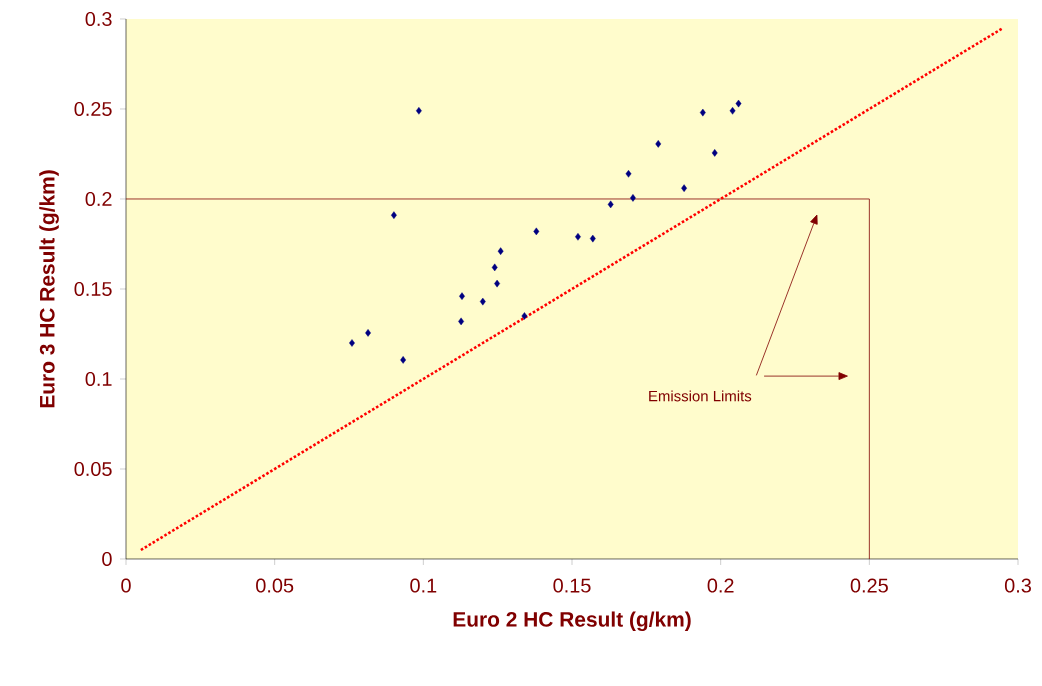 The height and width of the screenshot is (686, 1042). What do you see at coordinates (720, 585) in the screenshot?
I see `x-tick-label: 0.2` at bounding box center [720, 585].